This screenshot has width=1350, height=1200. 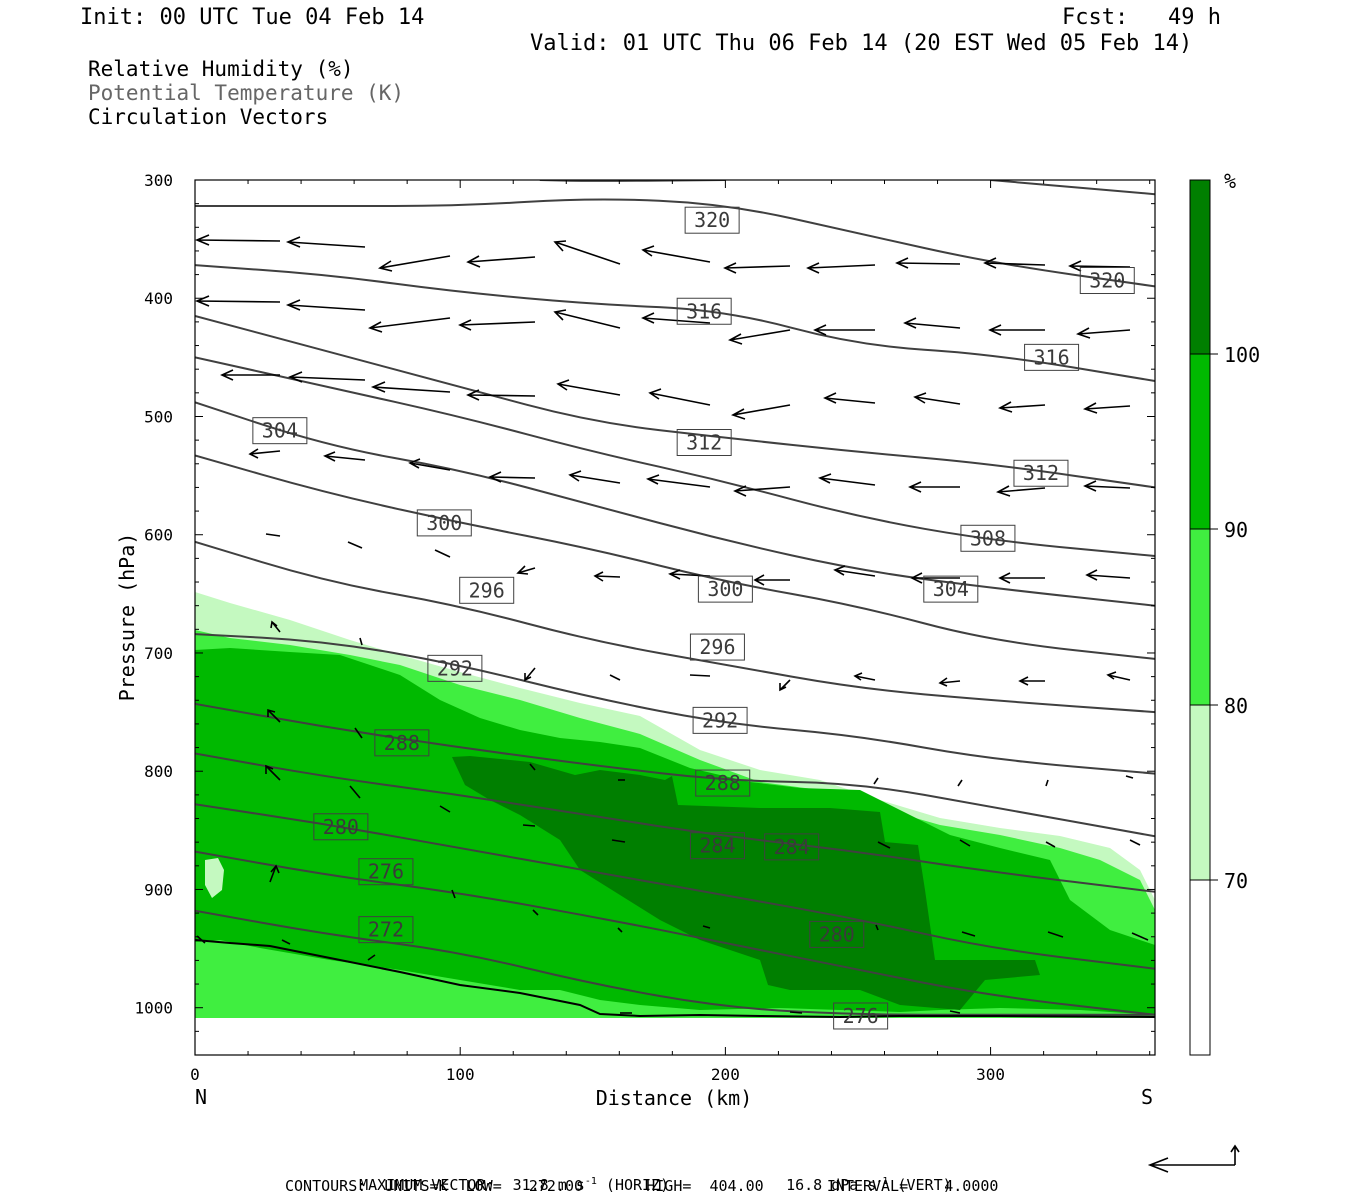 I want to click on legend-line-rh: Relative Humidity (%), so click(x=221, y=69).